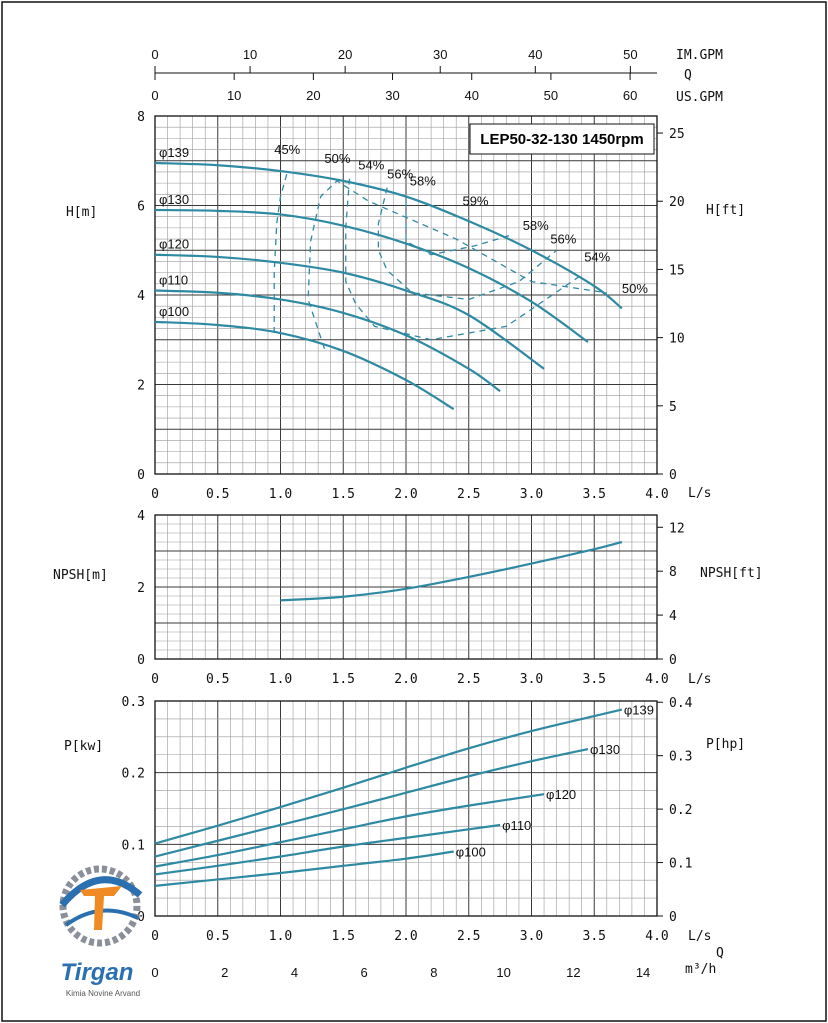  What do you see at coordinates (594, 494) in the screenshot?
I see `head-x-tick-label: 3.5` at bounding box center [594, 494].